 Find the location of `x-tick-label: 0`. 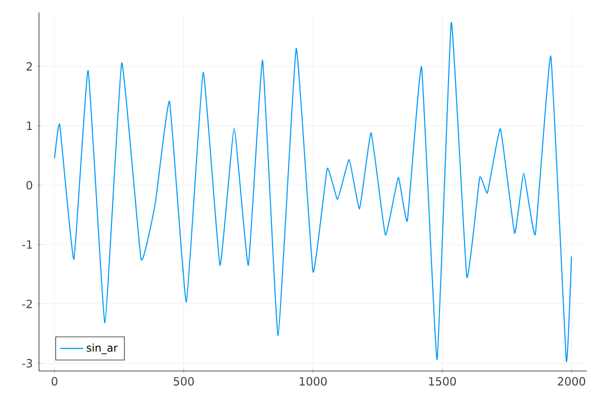

x-tick-label: 0 is located at coordinates (55, 381).